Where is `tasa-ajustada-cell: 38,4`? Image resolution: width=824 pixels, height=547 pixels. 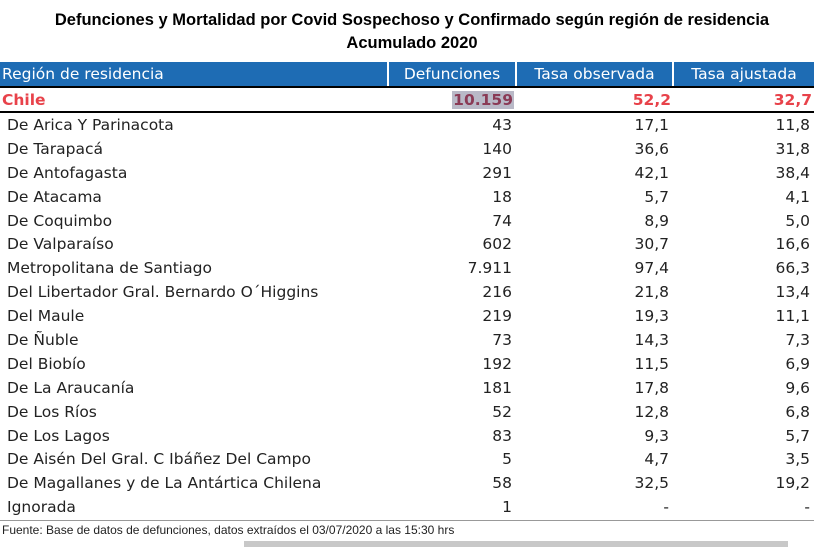 tasa-ajustada-cell: 38,4 is located at coordinates (792, 172).